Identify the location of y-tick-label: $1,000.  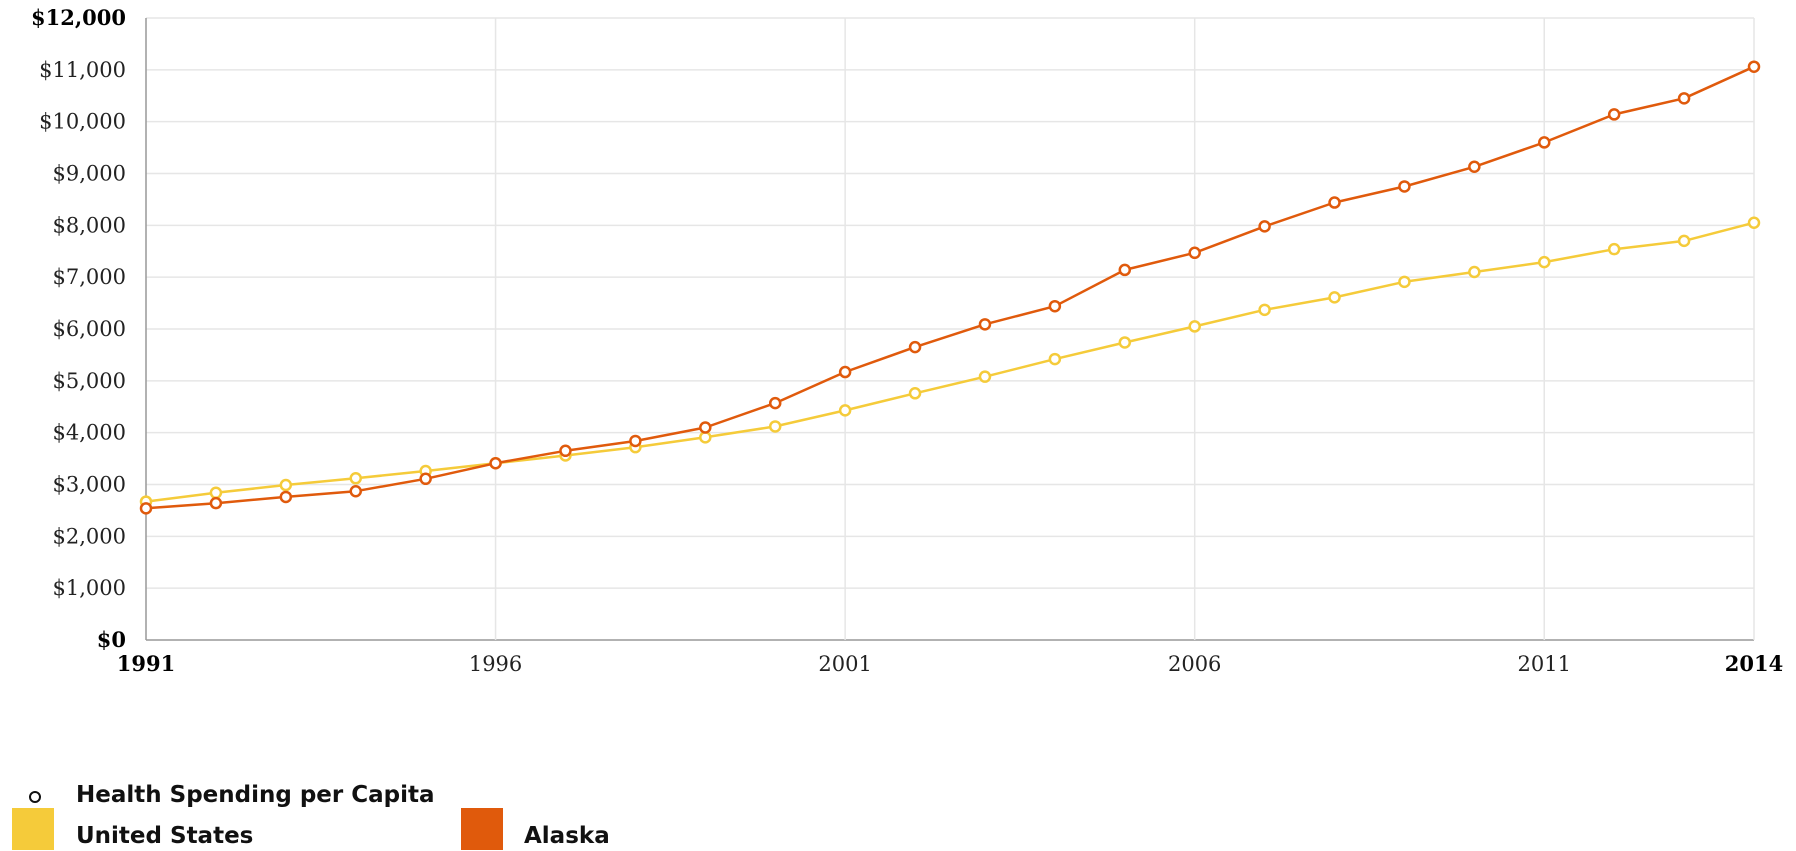
(89, 588).